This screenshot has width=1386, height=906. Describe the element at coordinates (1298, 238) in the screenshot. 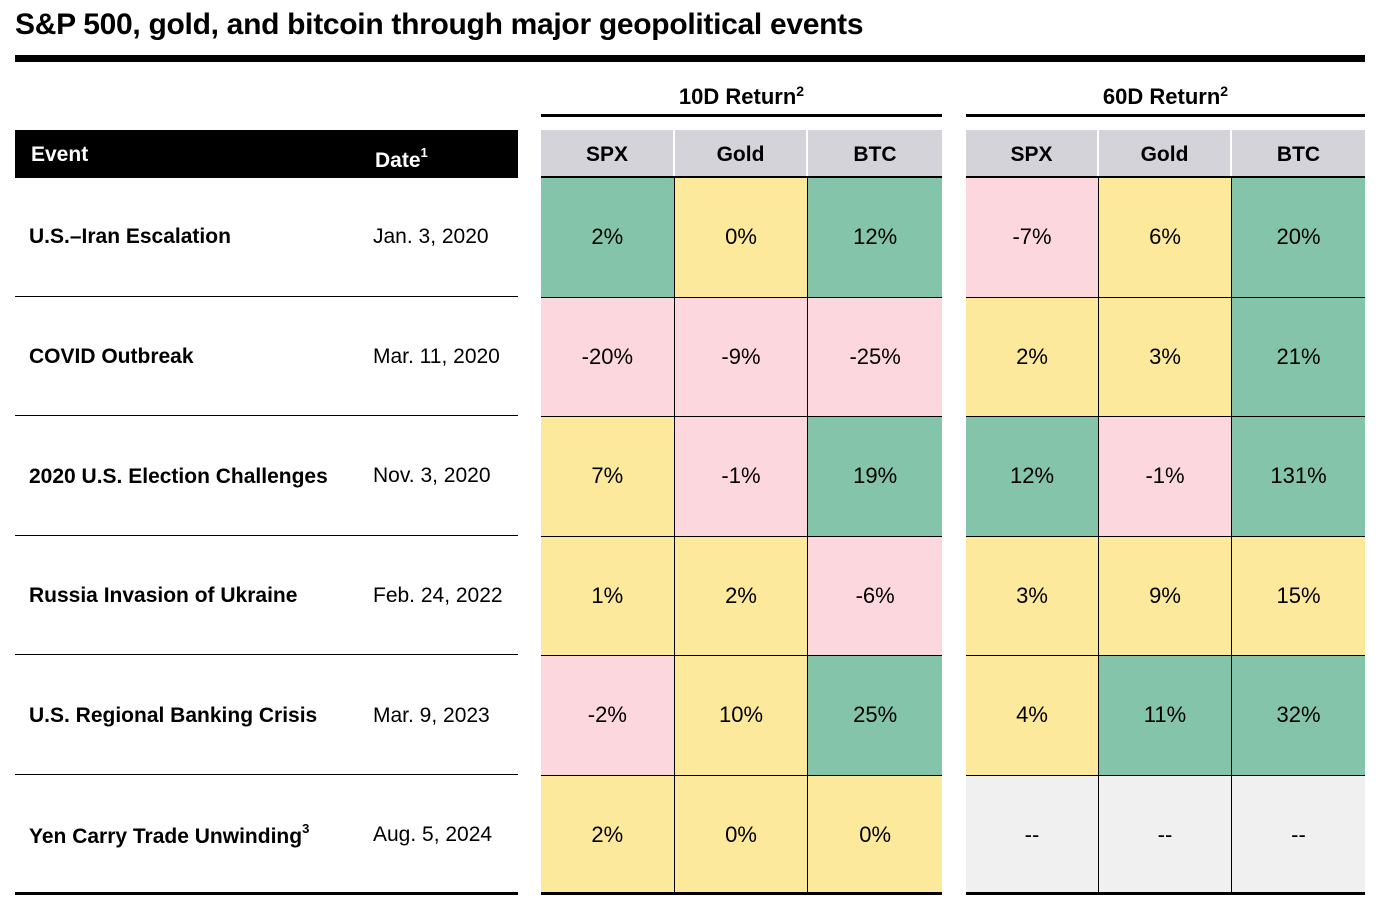

I see `return-cell-btc: 20%` at that location.